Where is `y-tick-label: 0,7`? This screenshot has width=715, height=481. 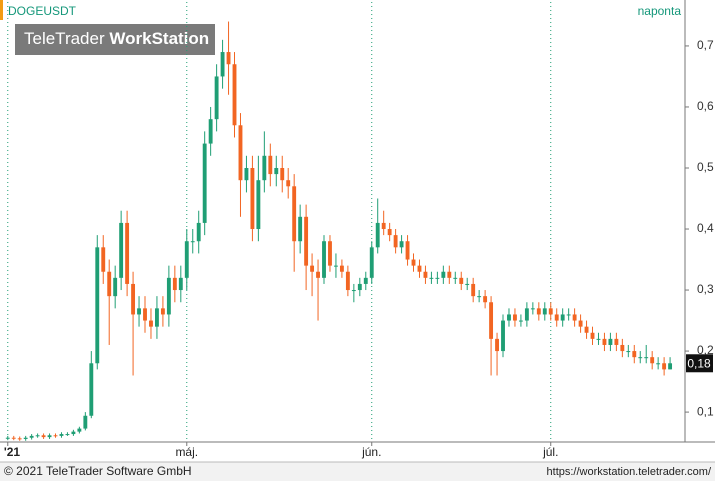 y-tick-label: 0,7 is located at coordinates (705, 45).